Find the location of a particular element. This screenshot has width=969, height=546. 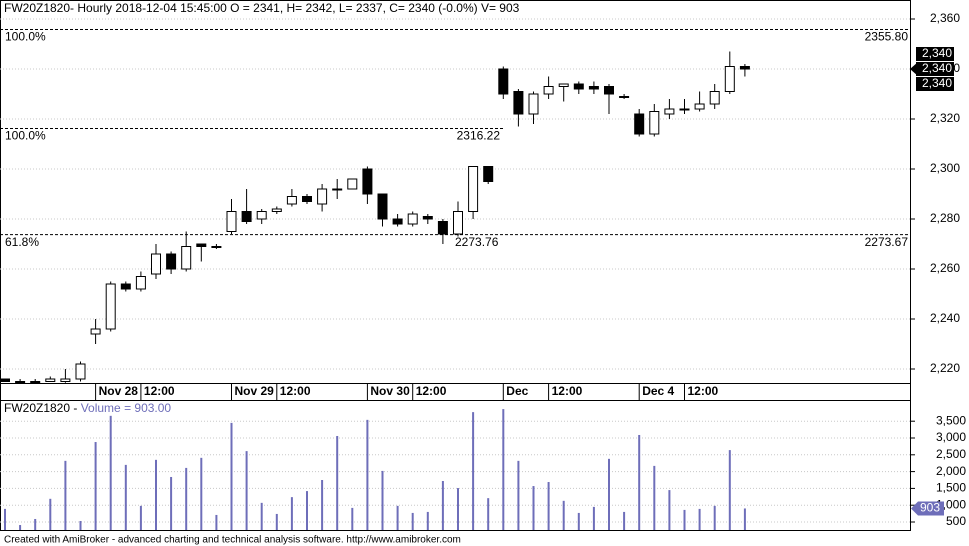

fib-value: 2273.76 is located at coordinates (477, 242).